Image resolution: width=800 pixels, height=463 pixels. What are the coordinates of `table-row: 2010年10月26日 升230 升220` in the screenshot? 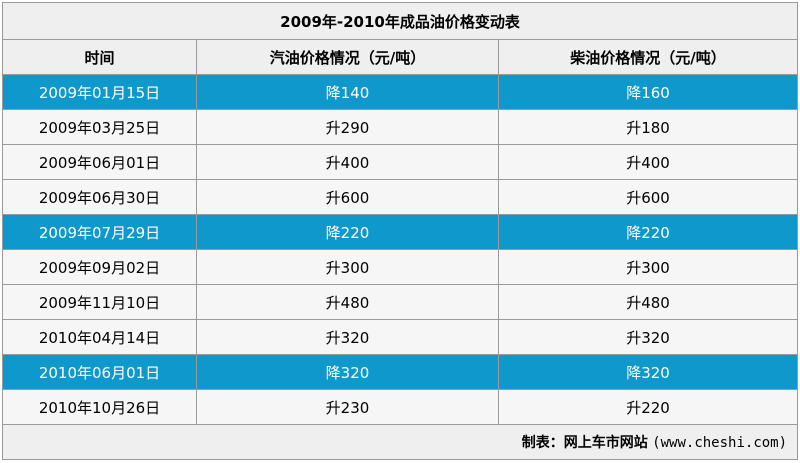 It's located at (400, 407).